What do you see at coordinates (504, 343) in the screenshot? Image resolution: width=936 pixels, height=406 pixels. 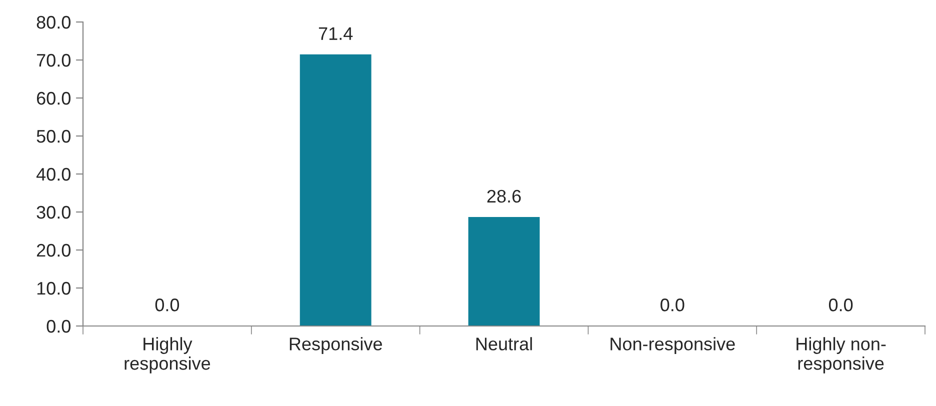 I see `x-tick-label: Neutral` at bounding box center [504, 343].